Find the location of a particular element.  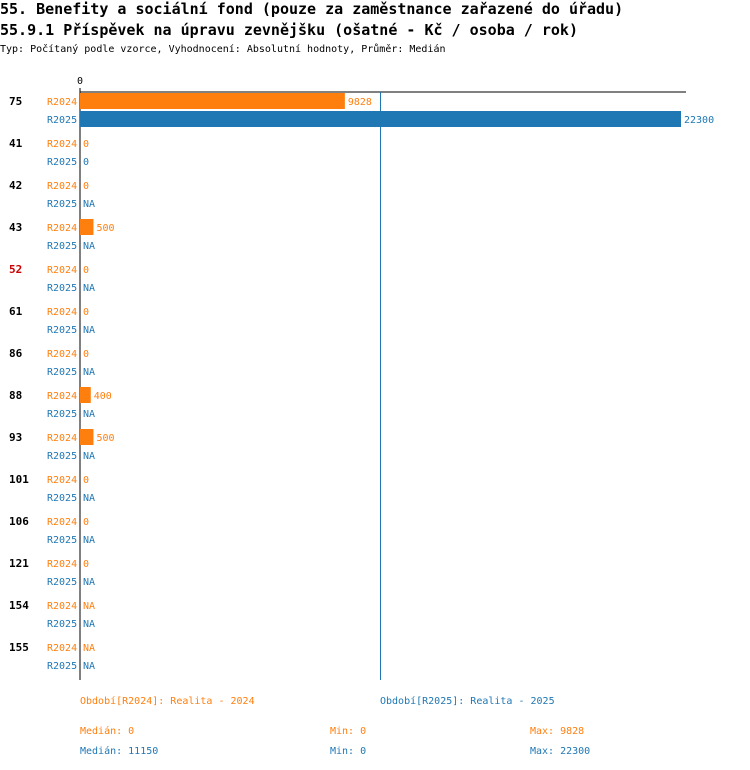

legend-r2025-min: Min: 0 is located at coordinates (348, 751).